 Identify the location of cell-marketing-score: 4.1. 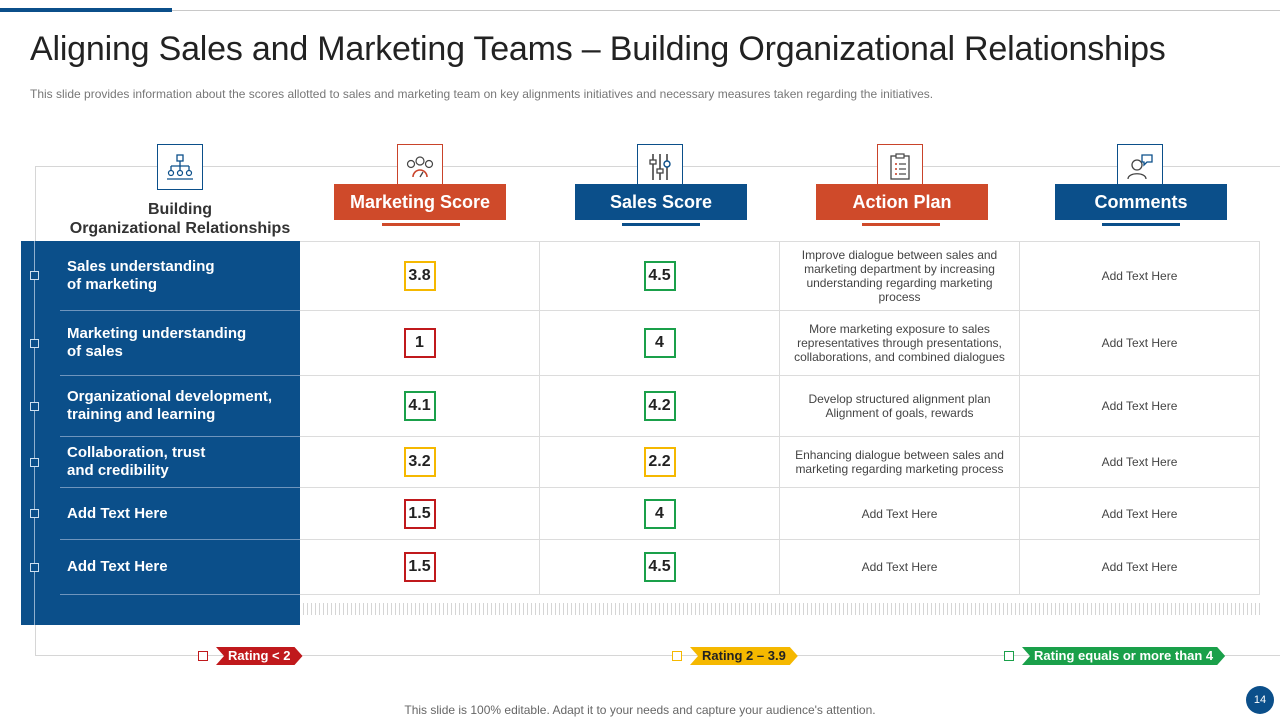
(420, 406).